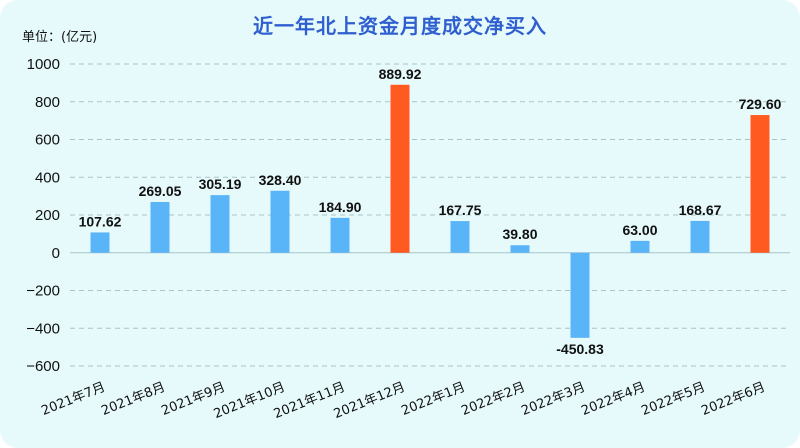 The height and width of the screenshot is (448, 800). I want to click on x-tick-label: 2021年8月, so click(133, 399).